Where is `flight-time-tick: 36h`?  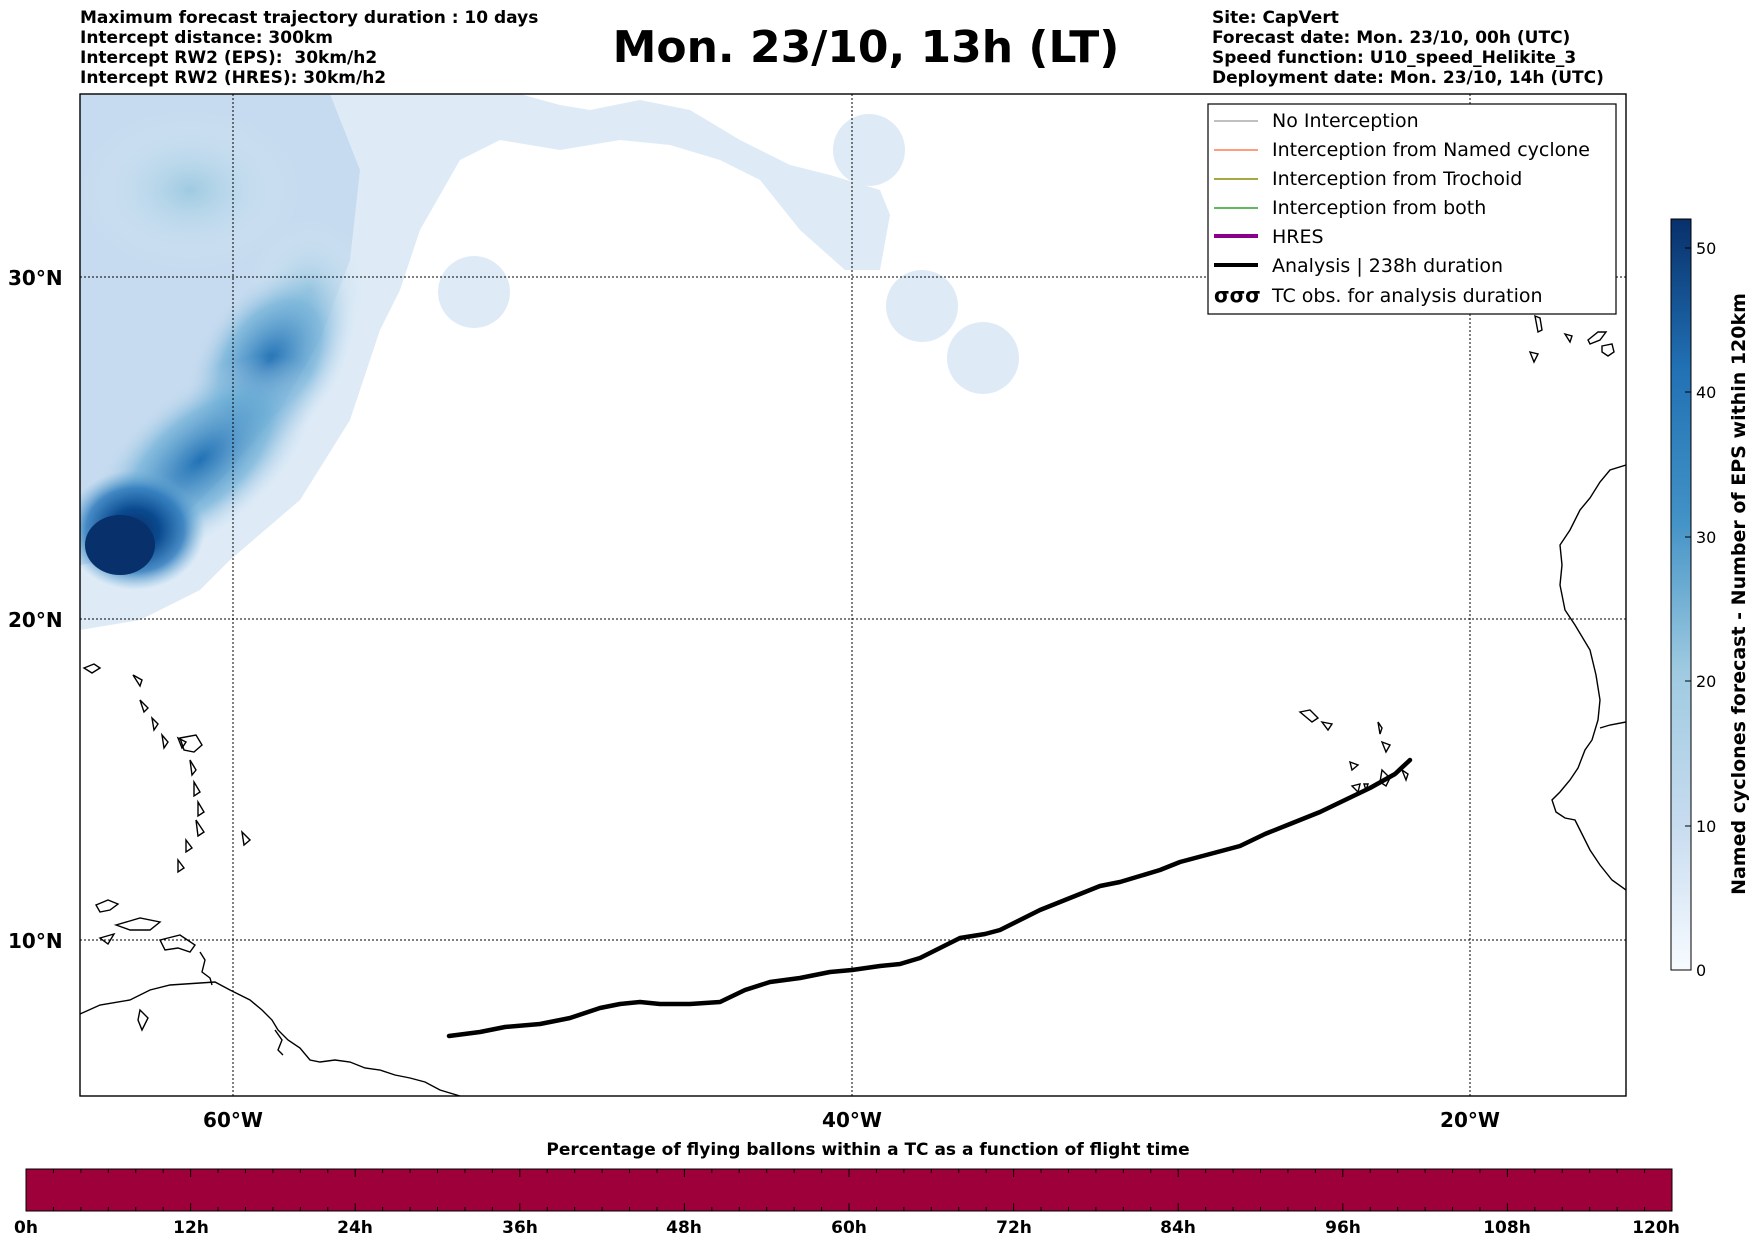 flight-time-tick: 36h is located at coordinates (520, 1228).